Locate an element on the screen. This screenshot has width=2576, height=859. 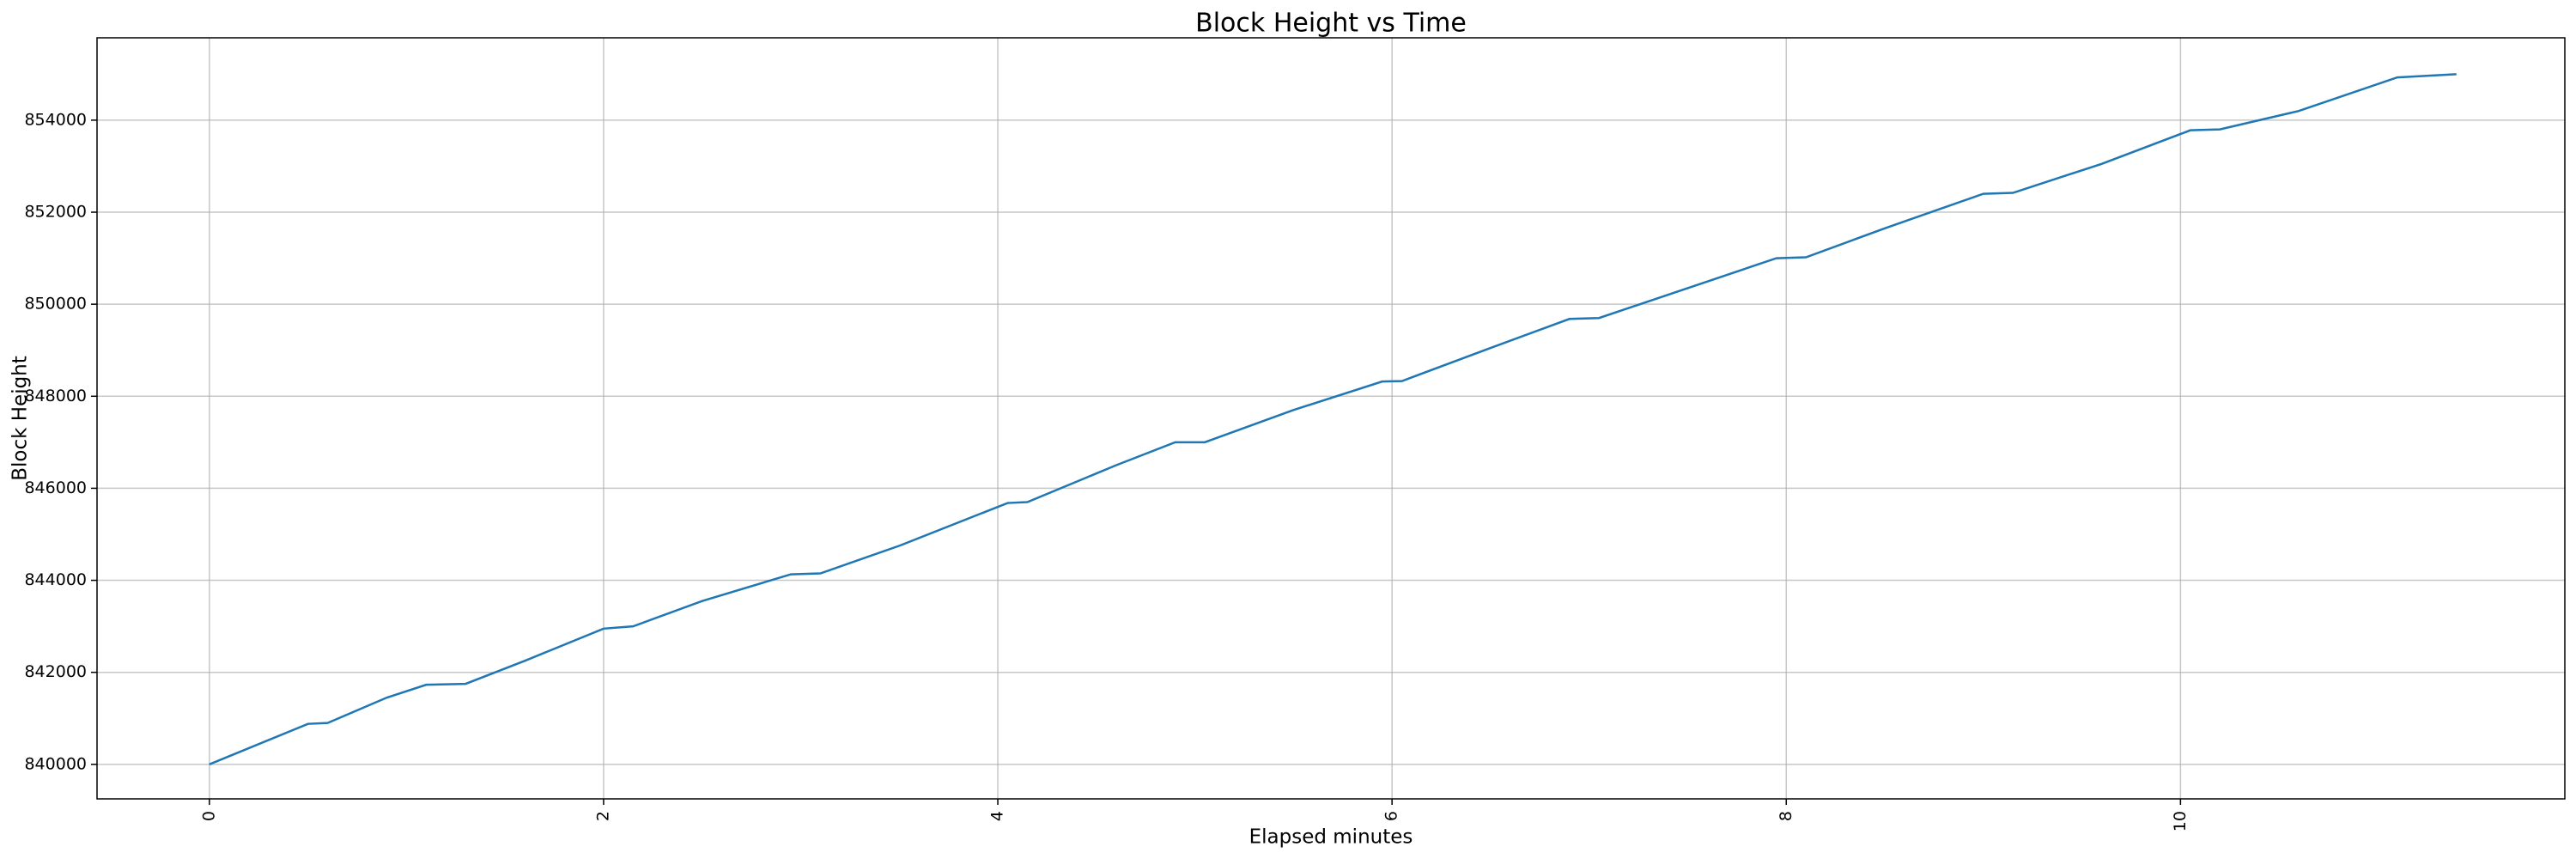
x-tick-label: 0 is located at coordinates (208, 816).